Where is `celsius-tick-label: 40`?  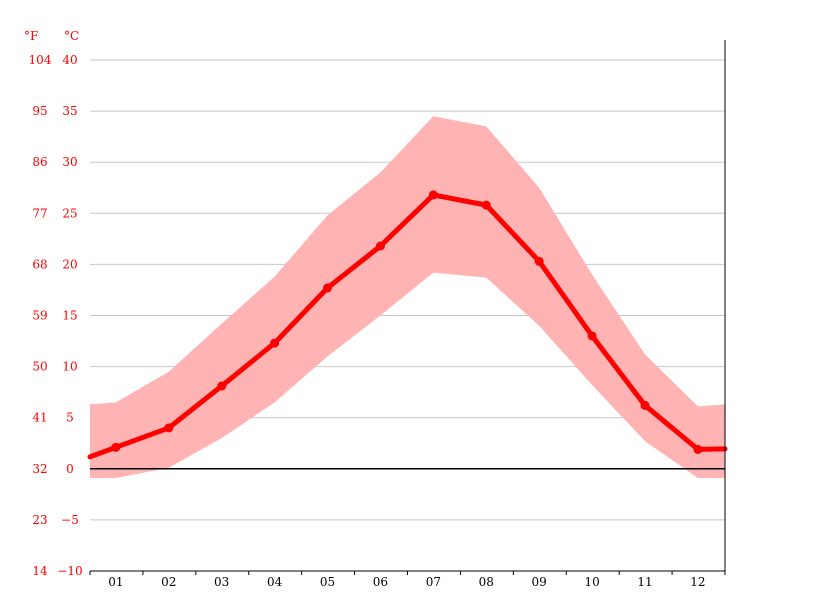 celsius-tick-label: 40 is located at coordinates (69, 60).